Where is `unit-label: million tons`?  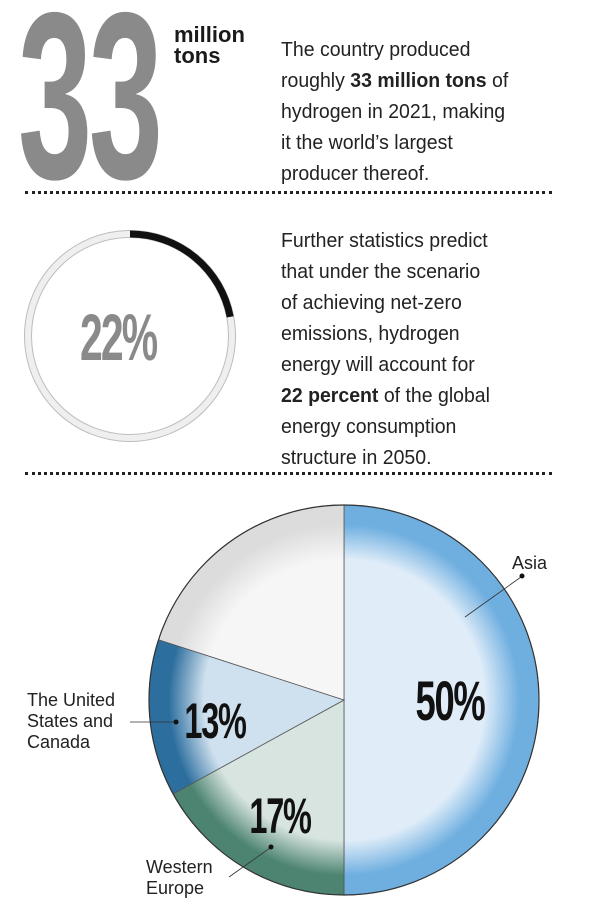 unit-label: million tons is located at coordinates (209, 45).